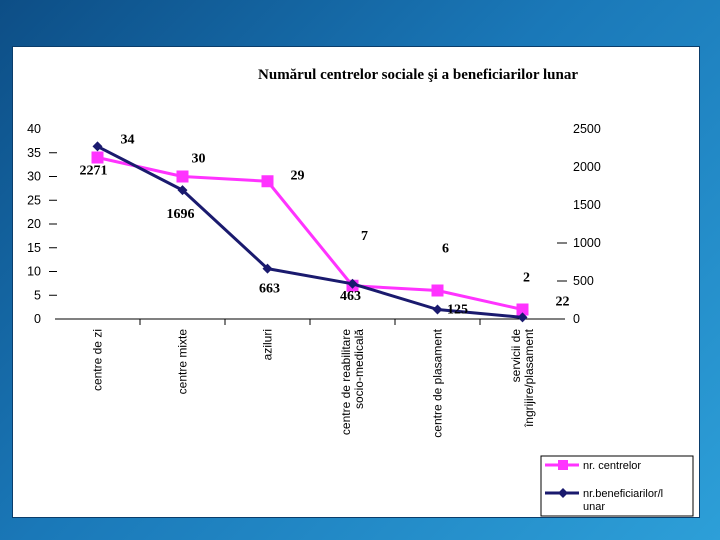 The image size is (720, 540). I want to click on centre-data-label: 34, so click(128, 140).